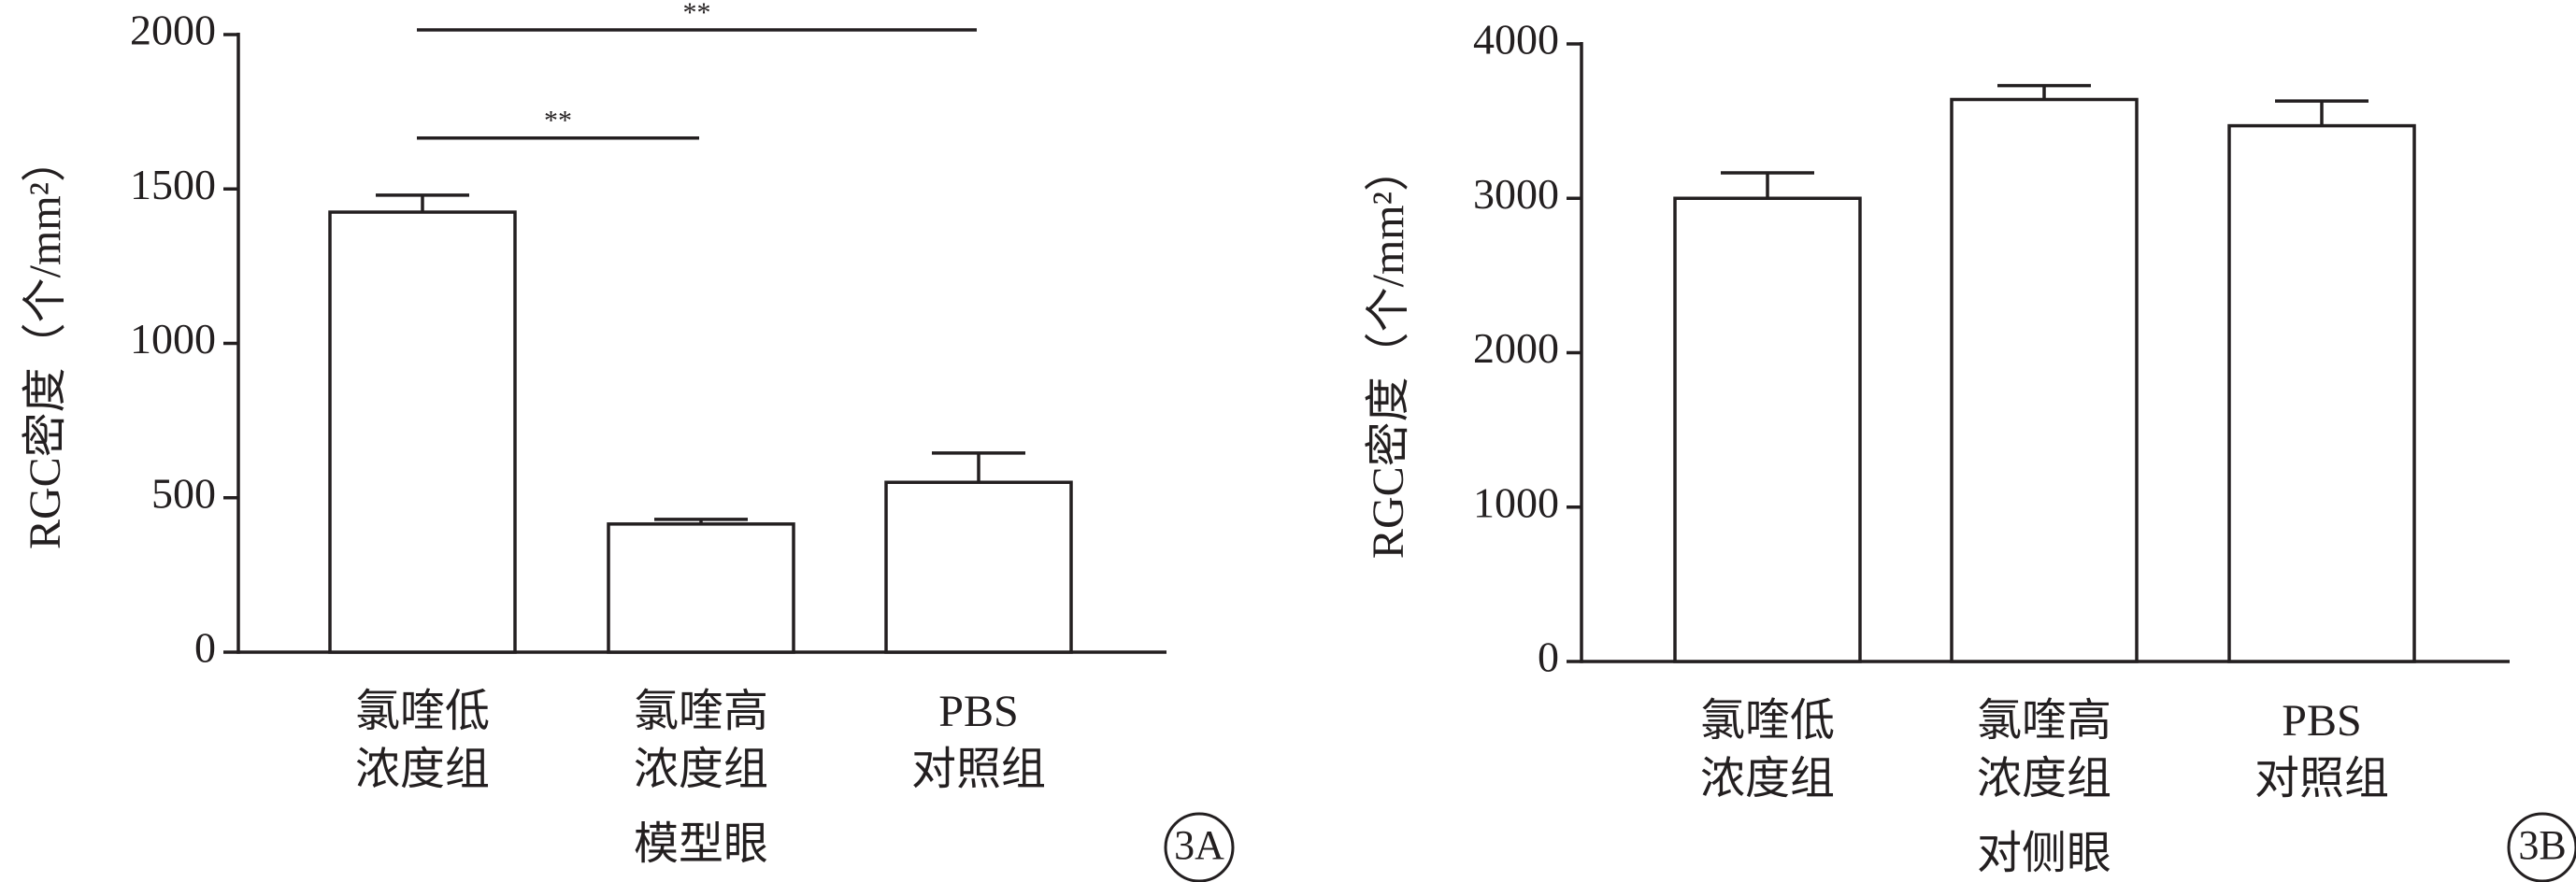 The height and width of the screenshot is (882, 2576). I want to click on y-tick-label: 500, so click(183, 493).